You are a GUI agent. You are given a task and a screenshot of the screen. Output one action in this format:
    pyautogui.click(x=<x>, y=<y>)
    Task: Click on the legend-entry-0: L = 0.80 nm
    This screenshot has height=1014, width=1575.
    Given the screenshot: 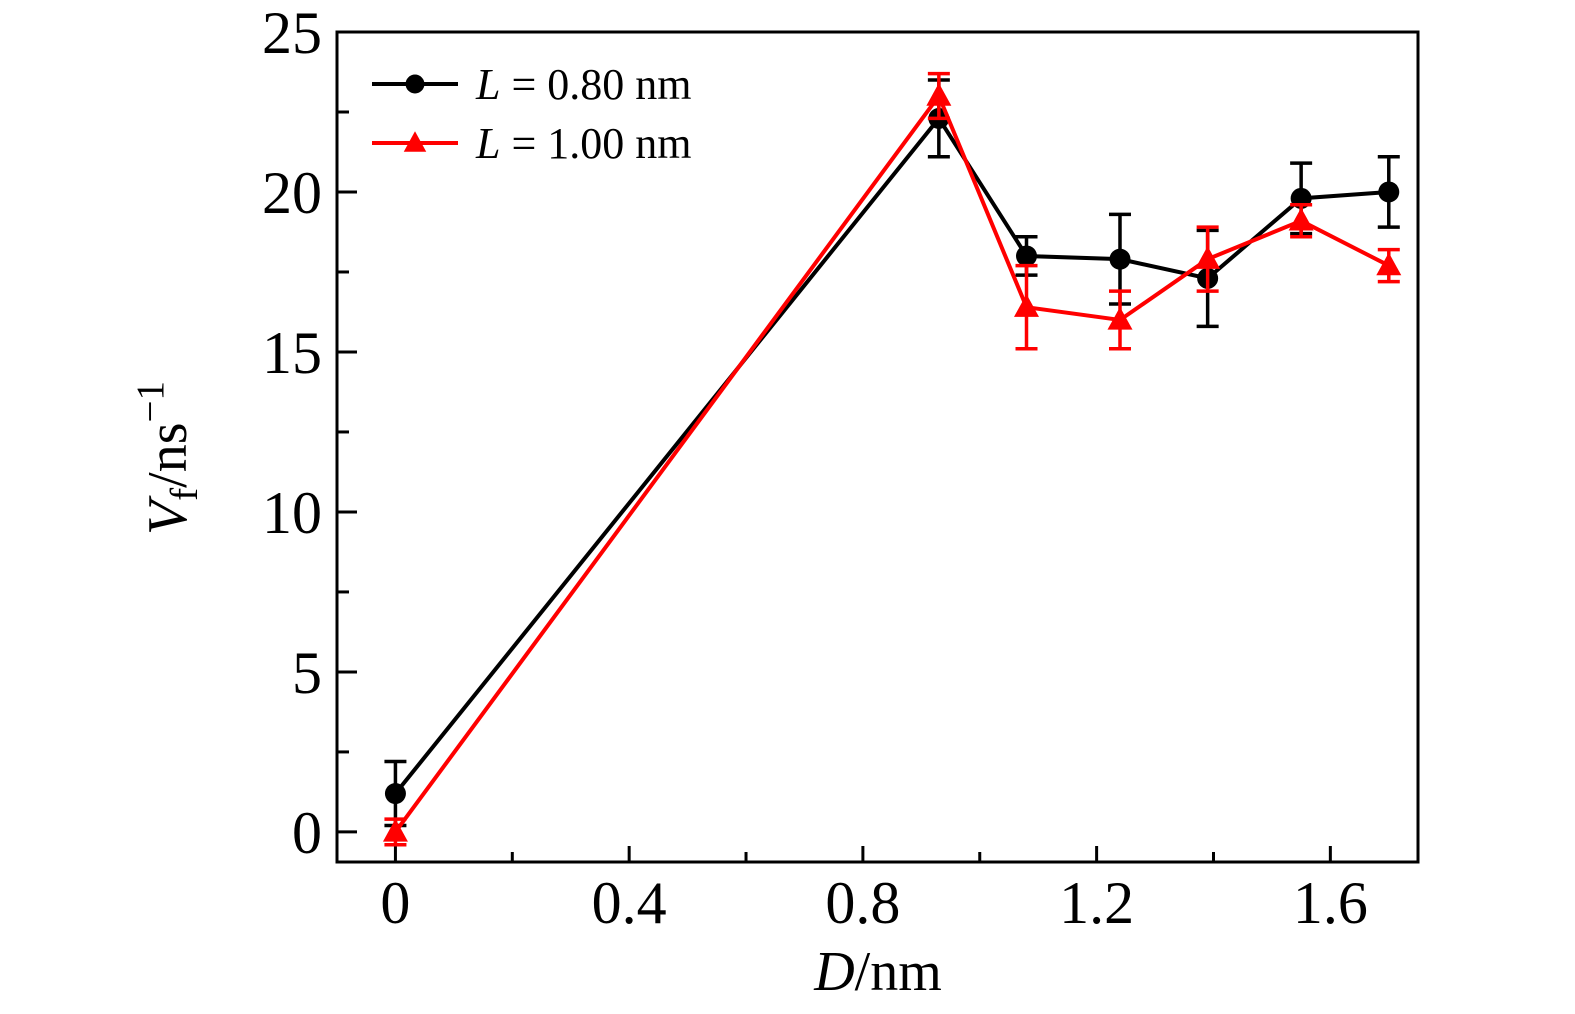 What is the action you would take?
    pyautogui.click(x=532, y=84)
    